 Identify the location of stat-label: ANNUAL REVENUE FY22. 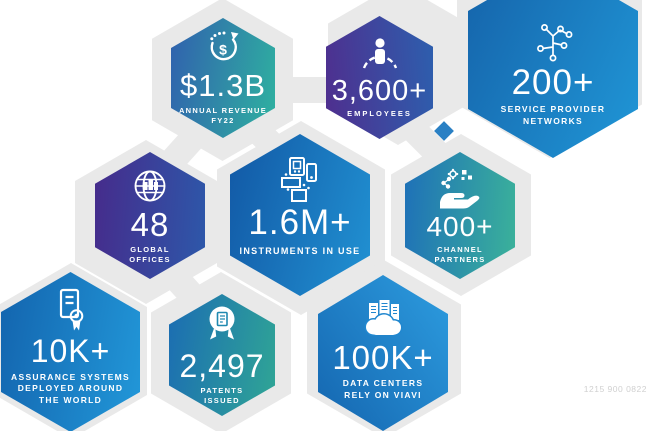
(223, 115).